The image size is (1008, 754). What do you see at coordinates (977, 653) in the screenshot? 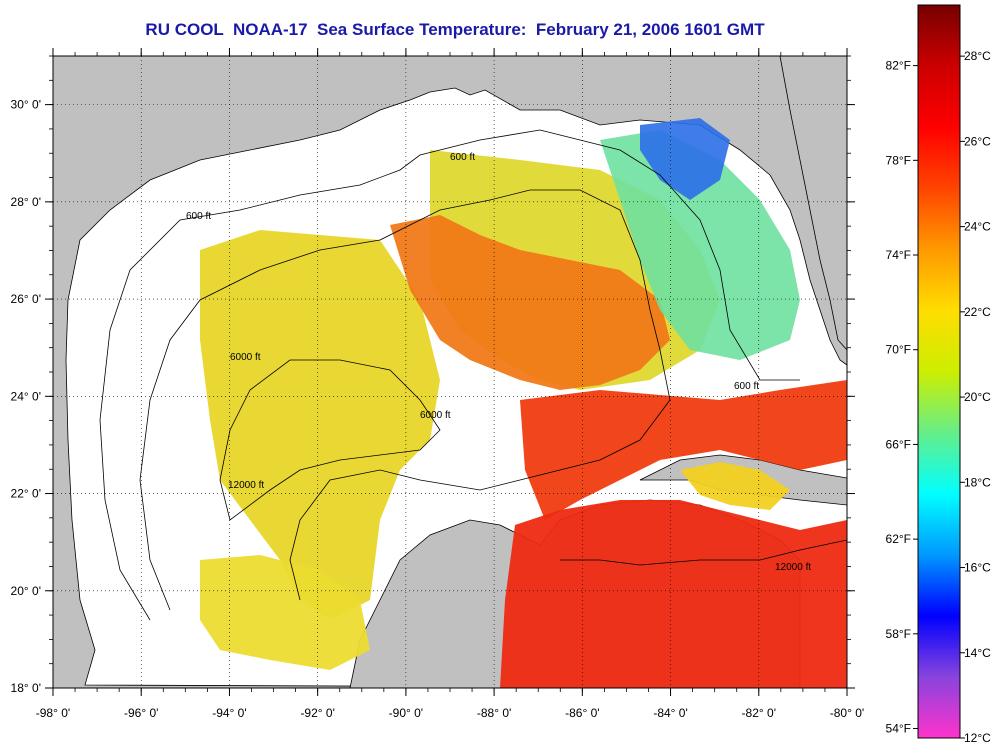
I see `colorbar-celsius-label: 14°C` at bounding box center [977, 653].